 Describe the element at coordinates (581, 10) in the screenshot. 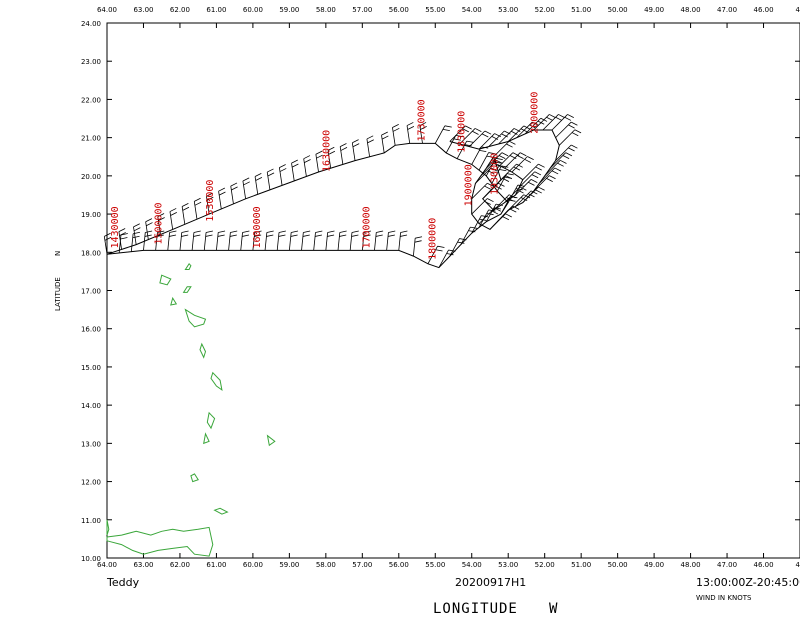

I see `x-tick-label-top: 51.00` at that location.